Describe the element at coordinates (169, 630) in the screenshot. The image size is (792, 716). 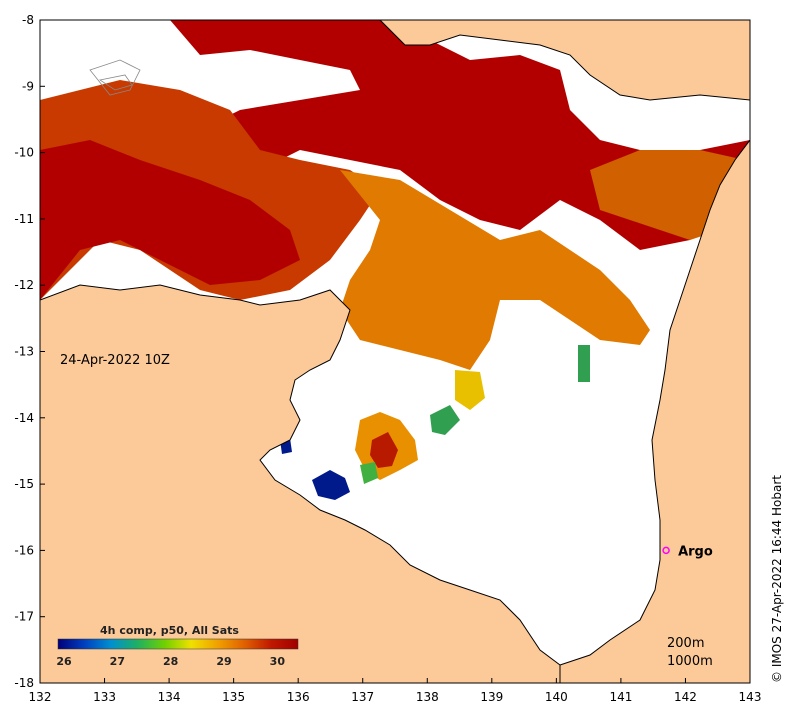
I see `colorbar-title: 4h comp, p50, All Sats` at that location.